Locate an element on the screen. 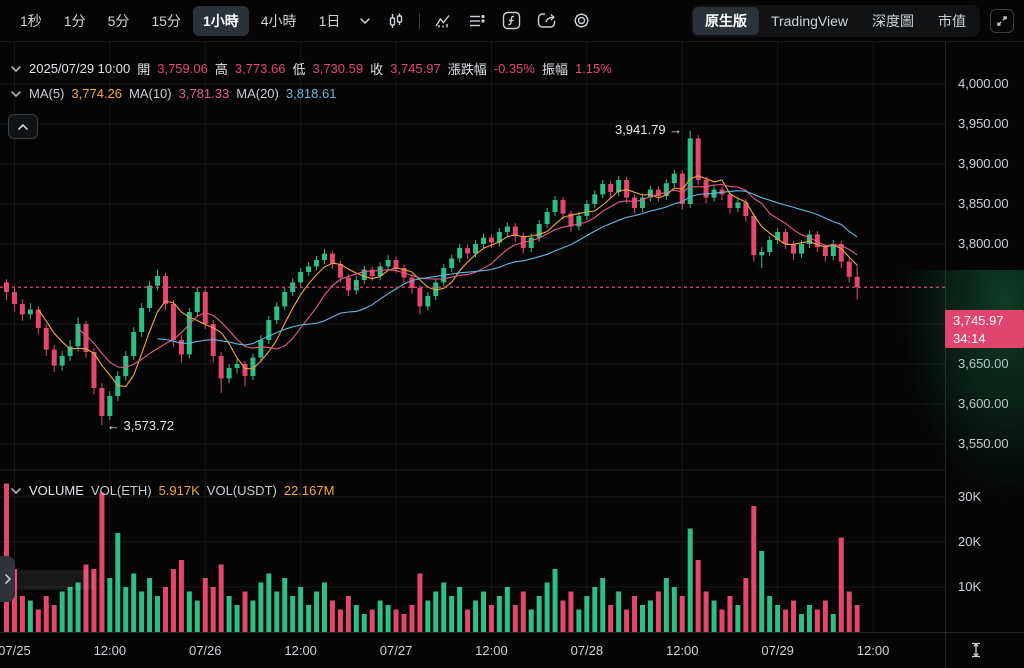  formula-icon is located at coordinates (511, 20).